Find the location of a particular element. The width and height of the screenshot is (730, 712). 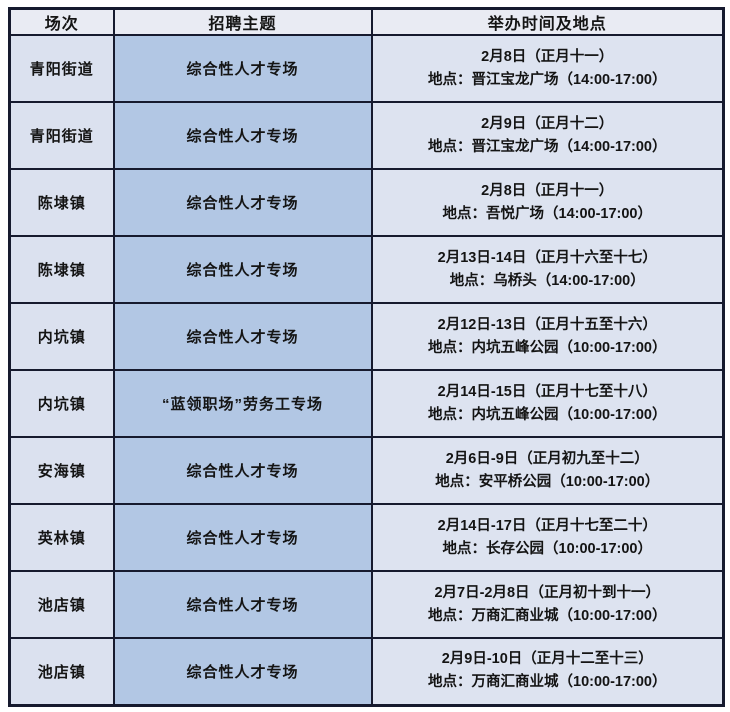

event-date-text: 2月7日-2月8日（正月初十到十一） is located at coordinates (547, 592).